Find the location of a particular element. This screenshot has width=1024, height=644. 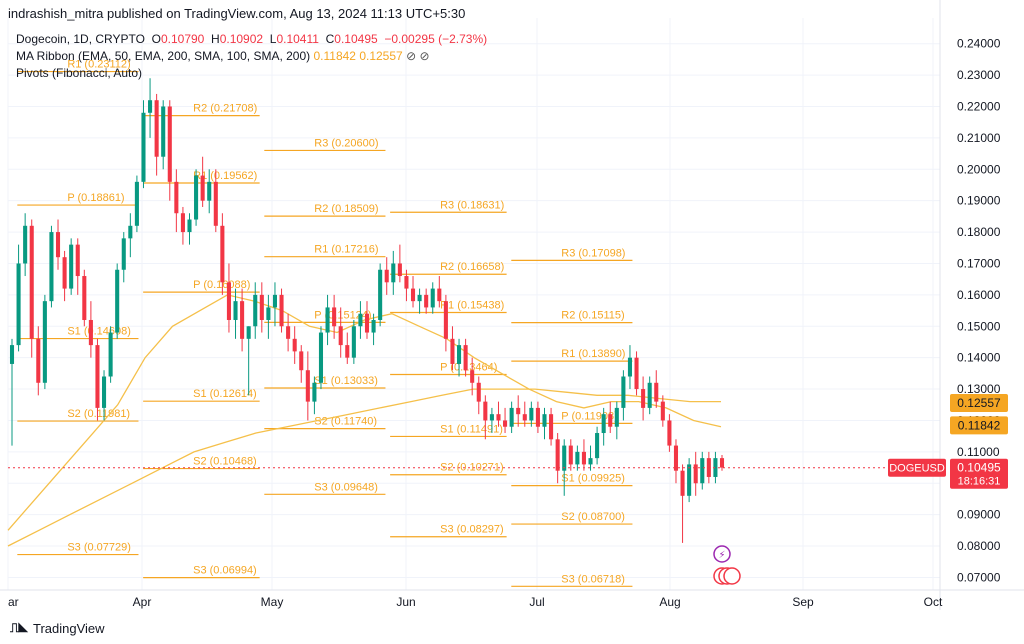

symbol-tag-bg is located at coordinates (917, 467).